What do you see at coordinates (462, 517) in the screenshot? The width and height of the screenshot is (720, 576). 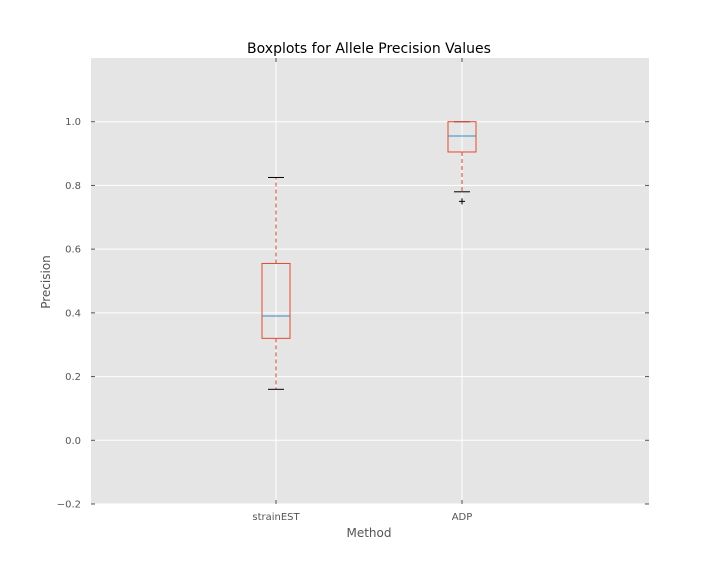 I see `x-tick-label: ADP` at bounding box center [462, 517].